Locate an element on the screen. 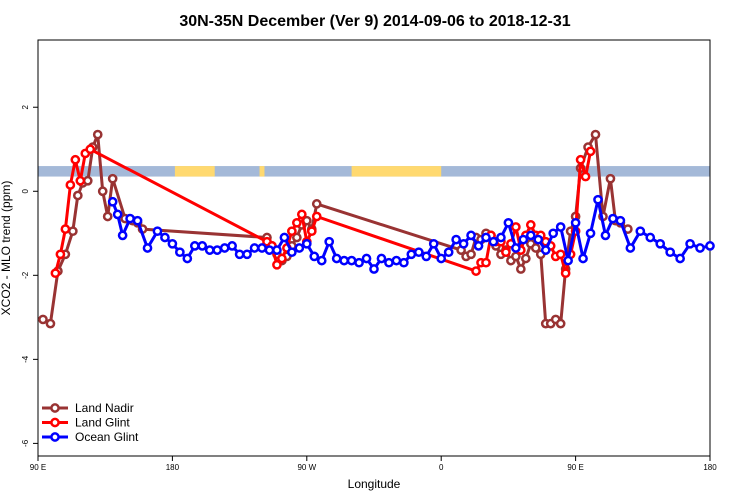 The height and width of the screenshot is (500, 750). legend-item: Land Glint is located at coordinates (86, 423).